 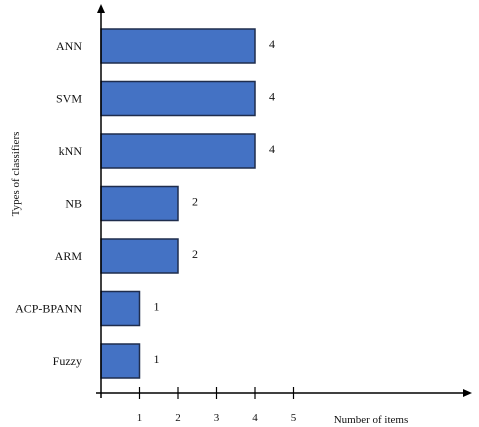 What do you see at coordinates (178, 151) in the screenshot?
I see `bar-knn` at bounding box center [178, 151].